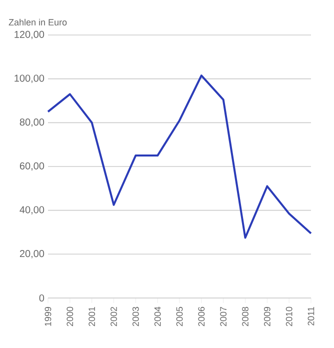  What do you see at coordinates (32, 210) in the screenshot?
I see `y-tick-label: 40,00` at bounding box center [32, 210].